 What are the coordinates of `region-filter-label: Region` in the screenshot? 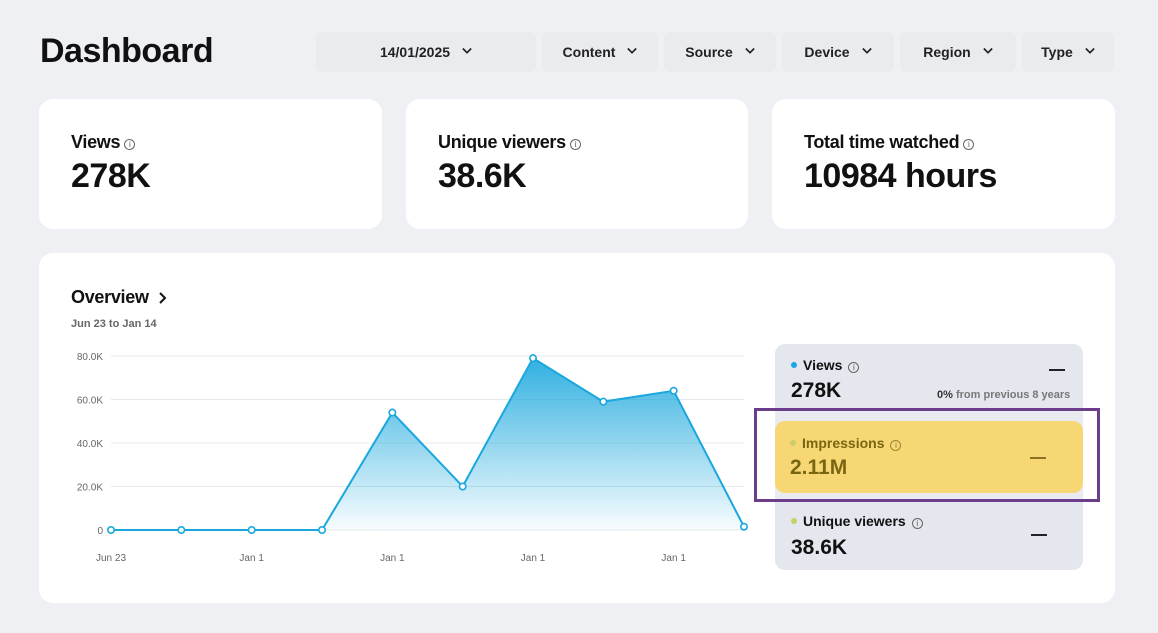 It's located at (947, 52).